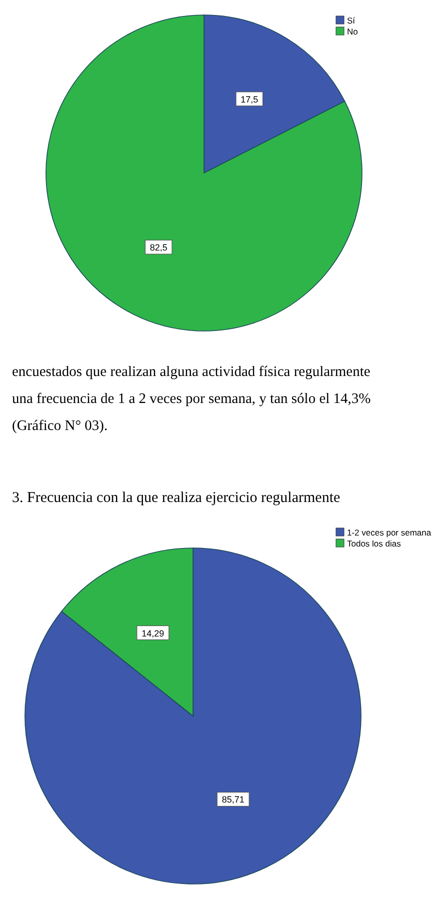  Describe the element at coordinates (176, 498) in the screenshot. I see `chart-title: 3. Frecuencia con la que realiza ejercicio regularmente` at that location.